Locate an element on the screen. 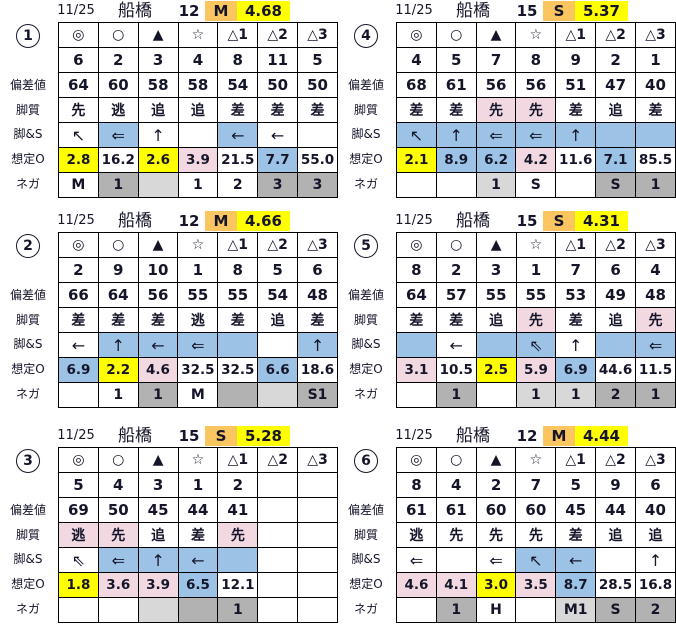 Image resolution: width=676 pixels, height=634 pixels. symbols-cell: △1 is located at coordinates (576, 35).